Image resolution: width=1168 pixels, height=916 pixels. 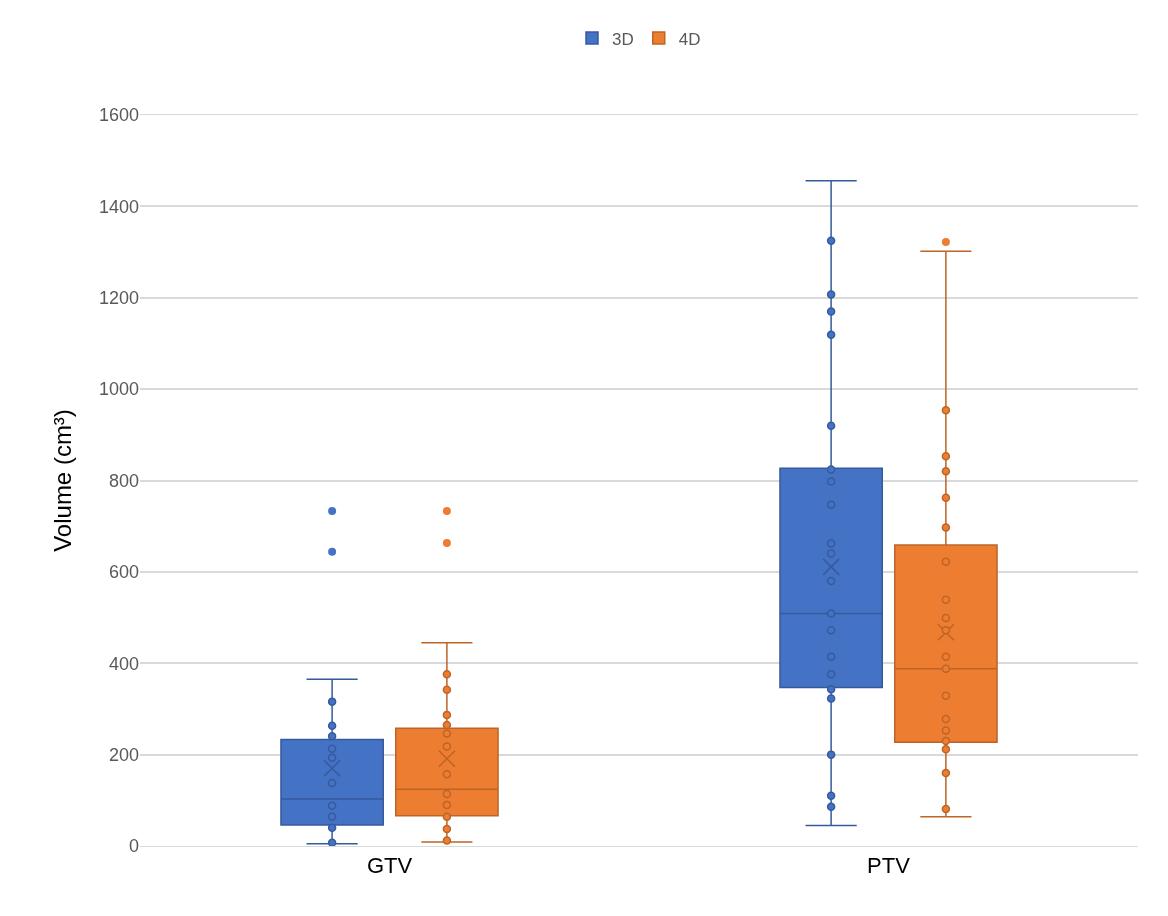 What do you see at coordinates (389, 866) in the screenshot?
I see `x-tick-label: GTV` at bounding box center [389, 866].